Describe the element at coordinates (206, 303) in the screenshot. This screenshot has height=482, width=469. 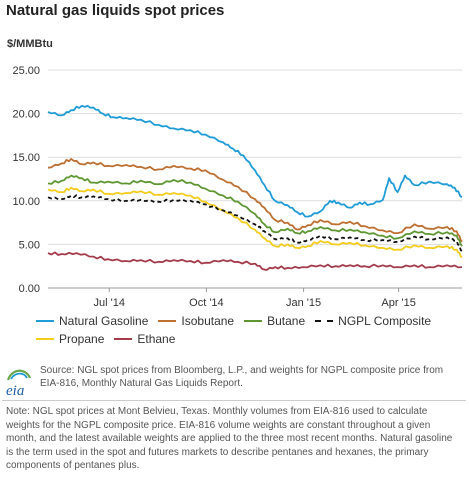
I see `x-tick-label: Oct '14` at that location.